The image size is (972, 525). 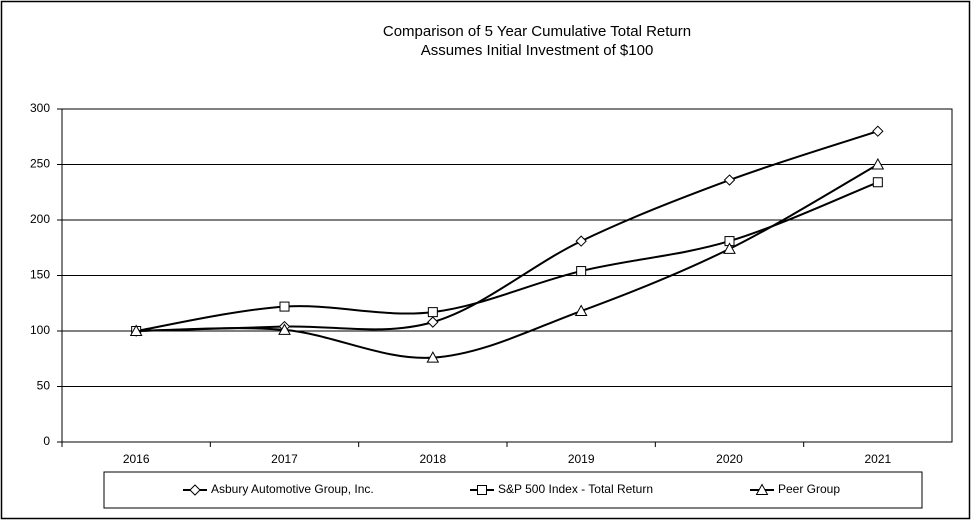 I want to click on legend-box, so click(x=513, y=490).